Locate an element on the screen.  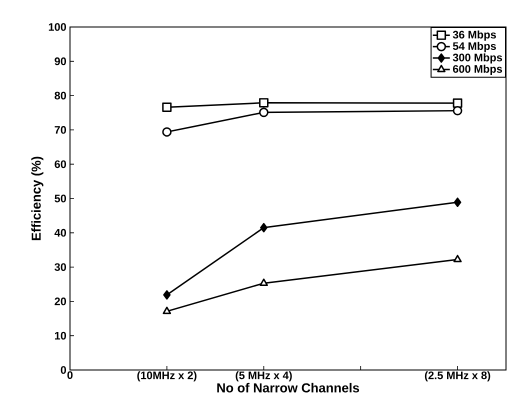
x-tick-label: (5 MHz x 4) is located at coordinates (264, 376).